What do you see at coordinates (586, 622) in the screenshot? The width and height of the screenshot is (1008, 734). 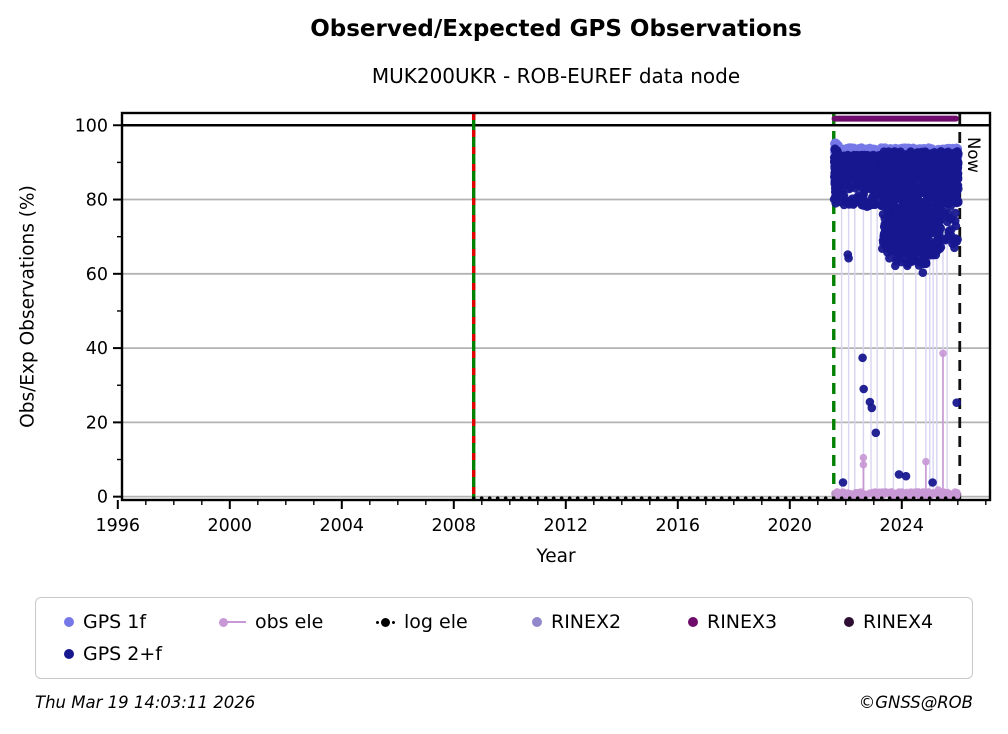 I see `legend-label: RINEX2` at bounding box center [586, 622].